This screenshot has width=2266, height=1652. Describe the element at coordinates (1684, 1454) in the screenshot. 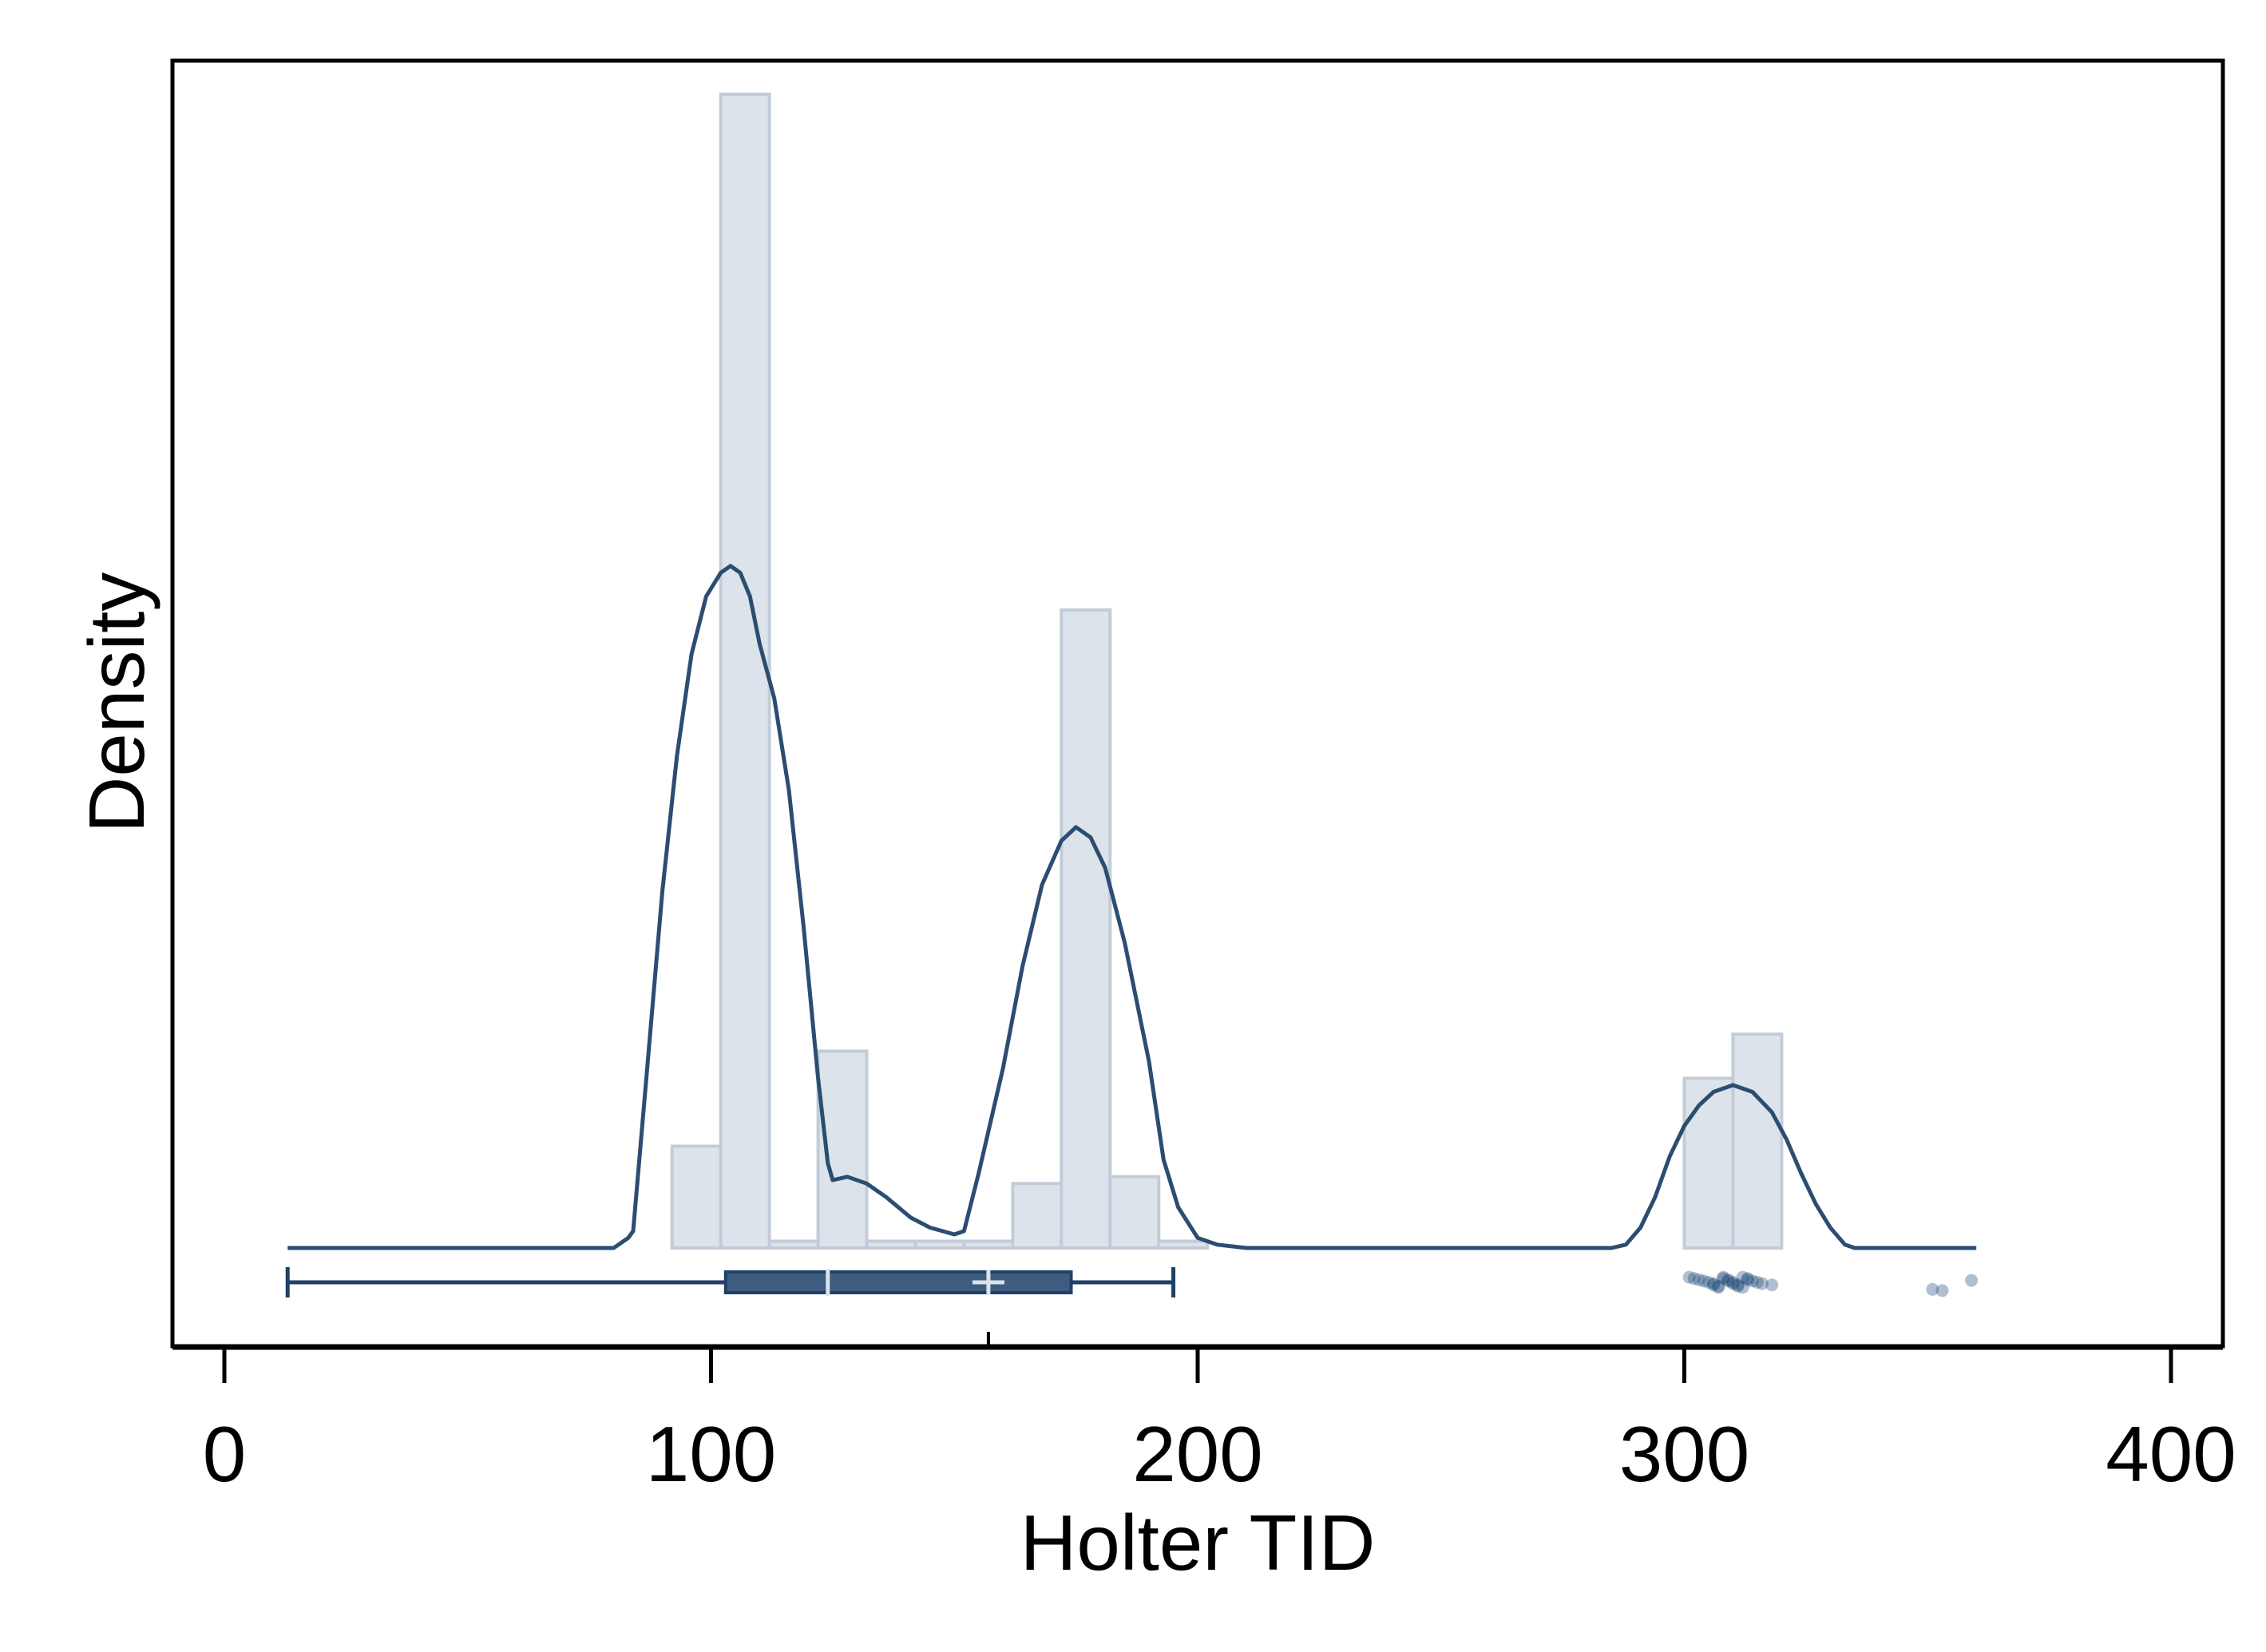

I see `x-tick-label-300: 300` at that location.